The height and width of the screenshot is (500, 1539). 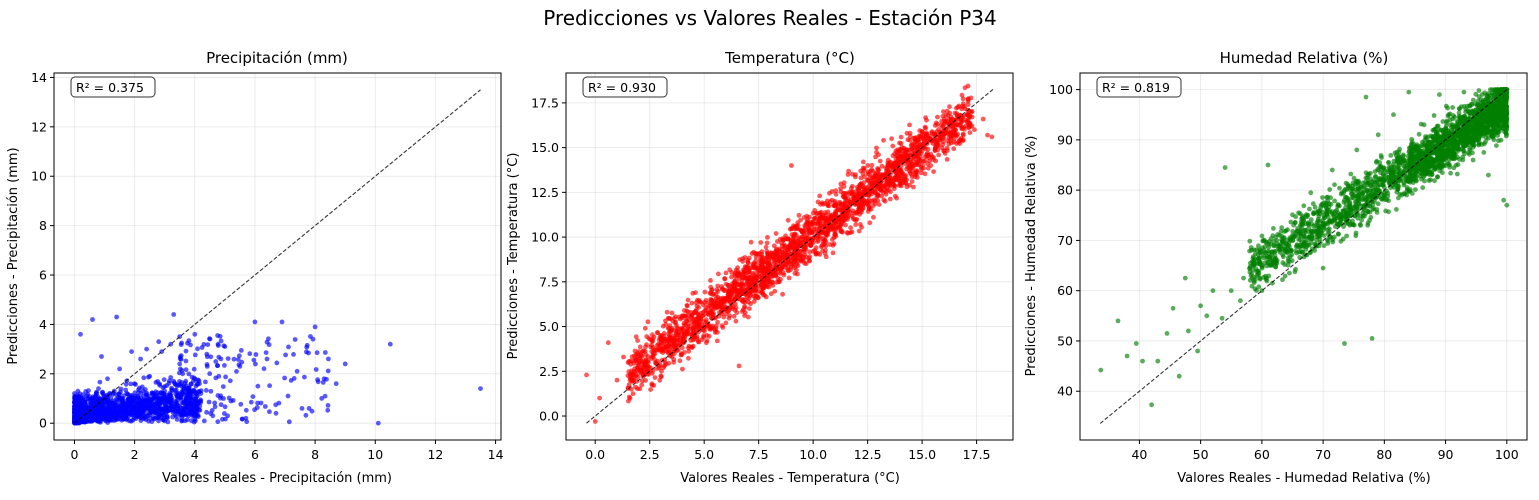 I want to click on y-ticks: 0.02.55.07.510.012.515.017.5, so click(x=548, y=259).